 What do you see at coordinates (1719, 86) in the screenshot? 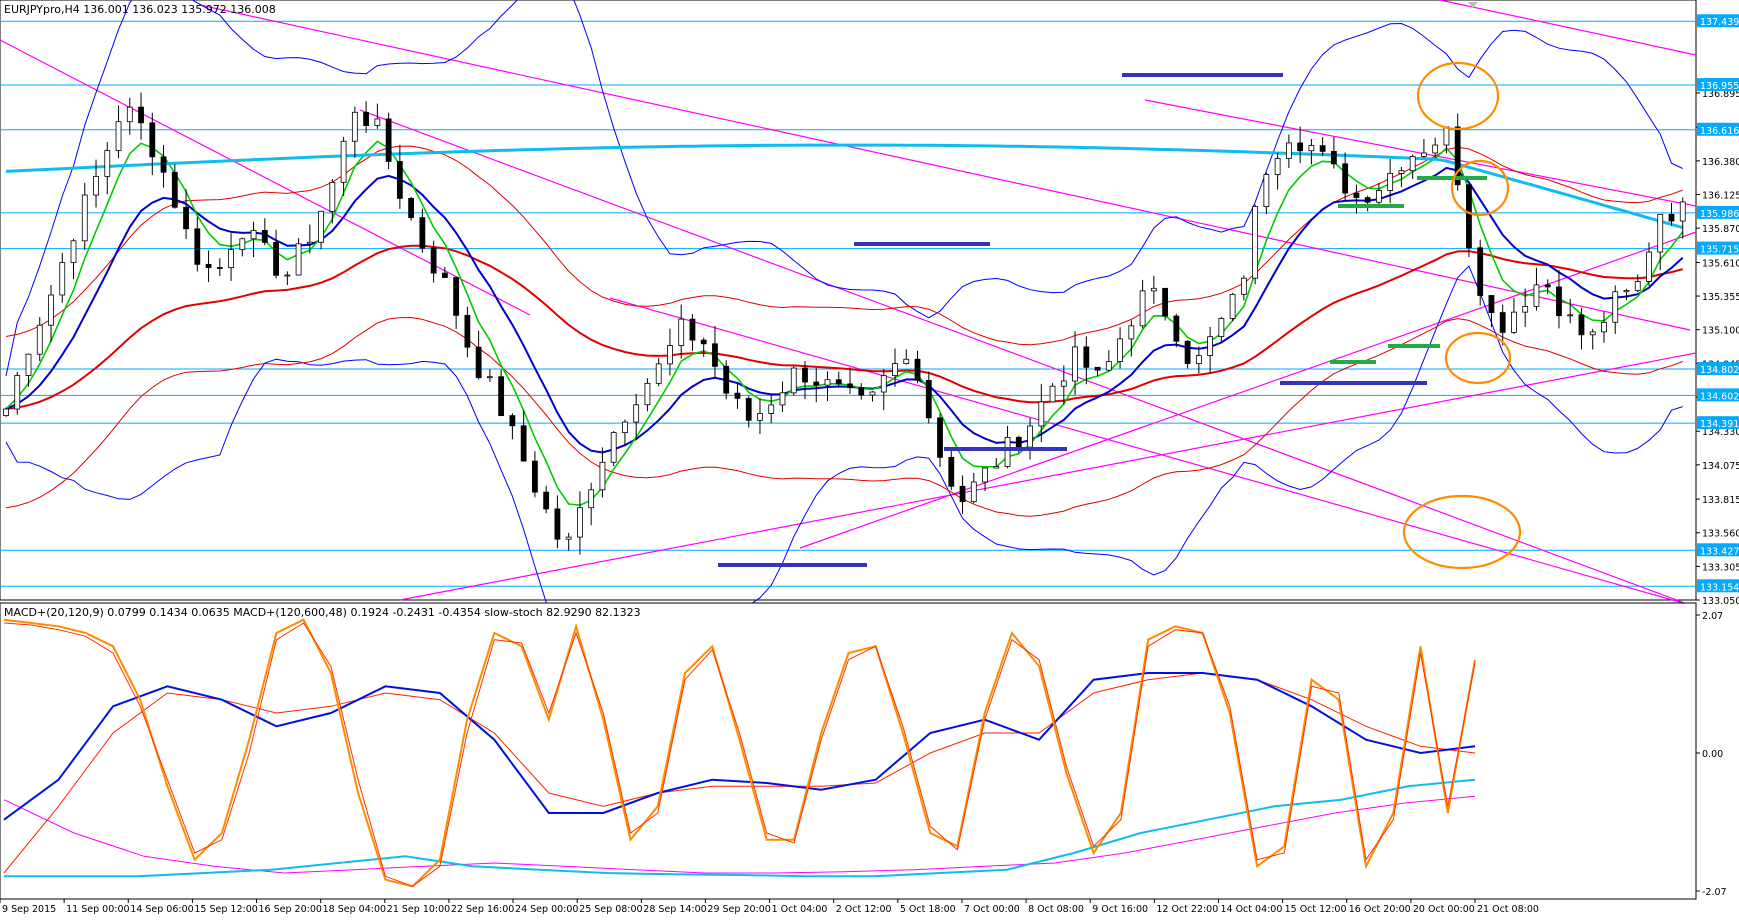
I see `level-price-label: 136.955` at bounding box center [1719, 86].